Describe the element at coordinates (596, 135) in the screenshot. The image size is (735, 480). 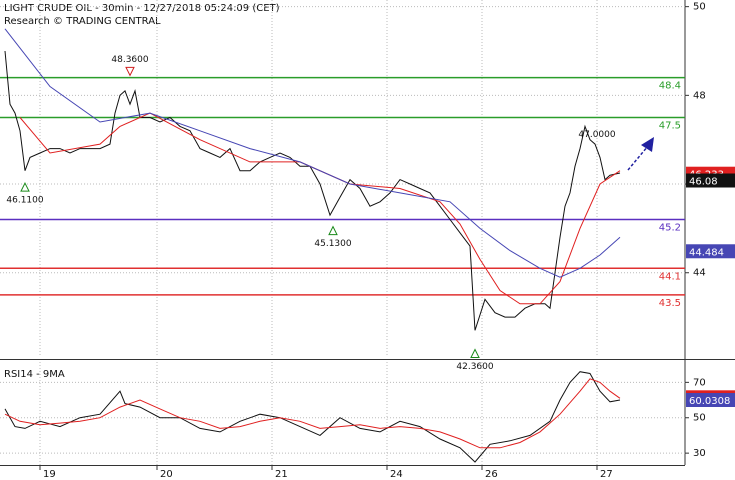
I see `annotation: 47.0000` at that location.